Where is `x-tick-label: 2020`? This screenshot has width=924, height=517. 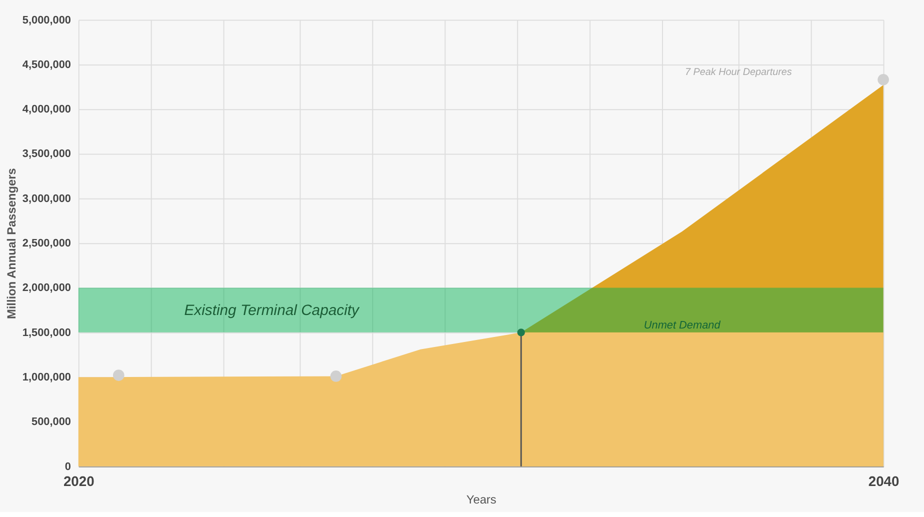
x-tick-label: 2020 is located at coordinates (79, 480).